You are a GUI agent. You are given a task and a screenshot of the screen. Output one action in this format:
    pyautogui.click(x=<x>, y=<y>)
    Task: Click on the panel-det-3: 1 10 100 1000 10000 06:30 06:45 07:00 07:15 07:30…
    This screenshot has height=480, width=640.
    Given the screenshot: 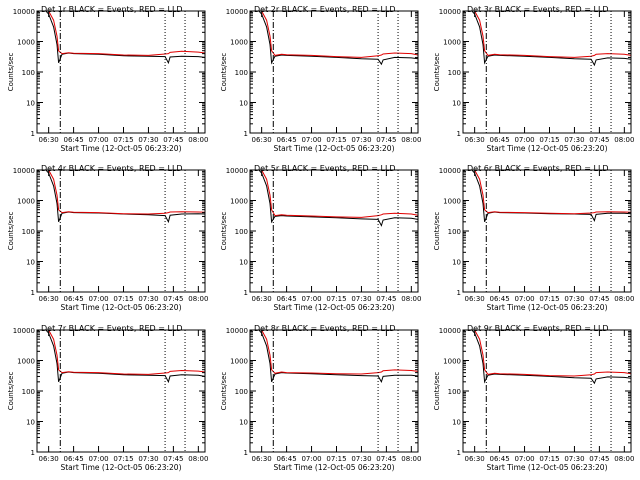 What is the action you would take?
    pyautogui.click(x=533, y=79)
    